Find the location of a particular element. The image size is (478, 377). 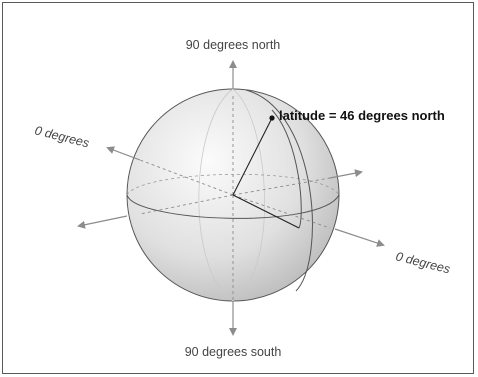

meridian-front is located at coordinates (279, 190).